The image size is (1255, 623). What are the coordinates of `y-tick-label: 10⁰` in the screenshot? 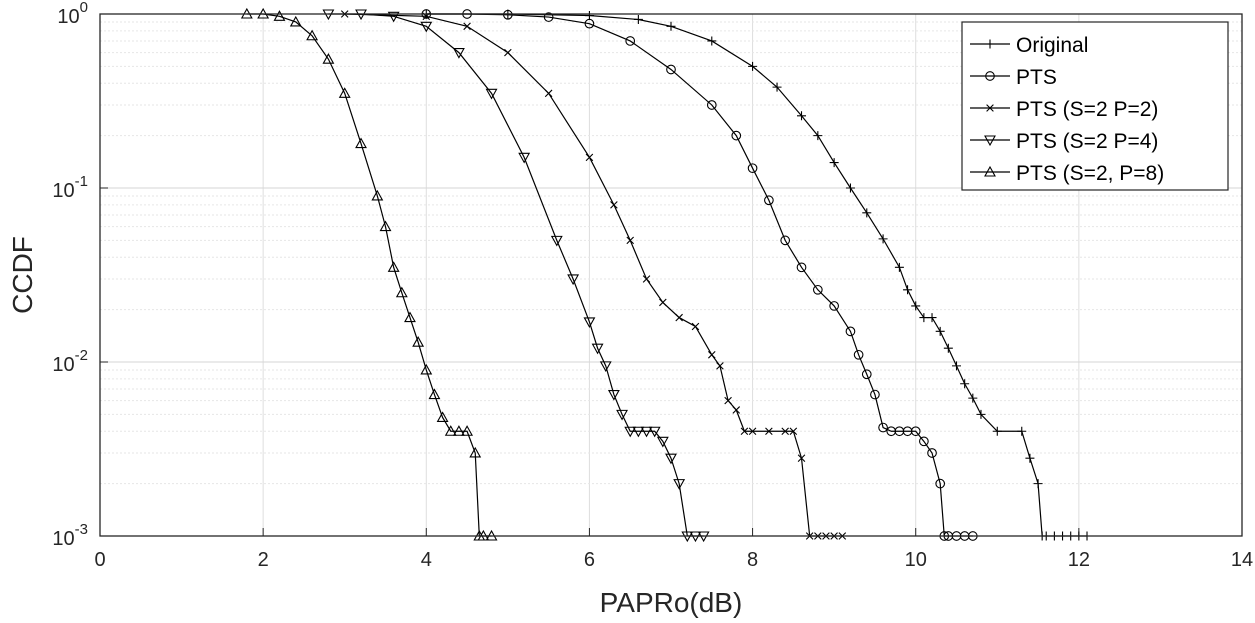 It's located at (72, 14).